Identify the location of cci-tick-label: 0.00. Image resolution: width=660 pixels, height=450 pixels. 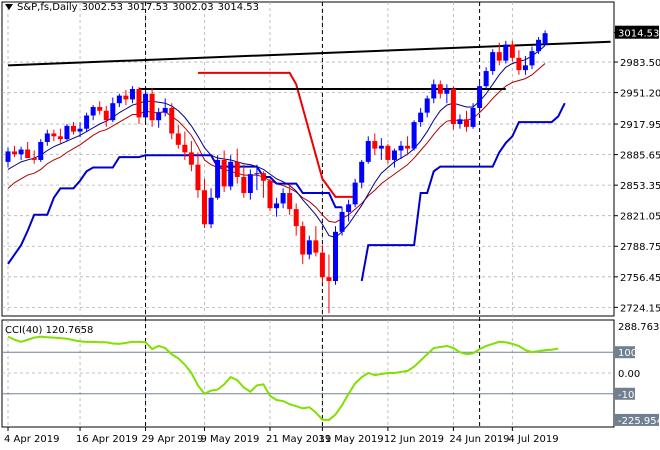
(629, 374).